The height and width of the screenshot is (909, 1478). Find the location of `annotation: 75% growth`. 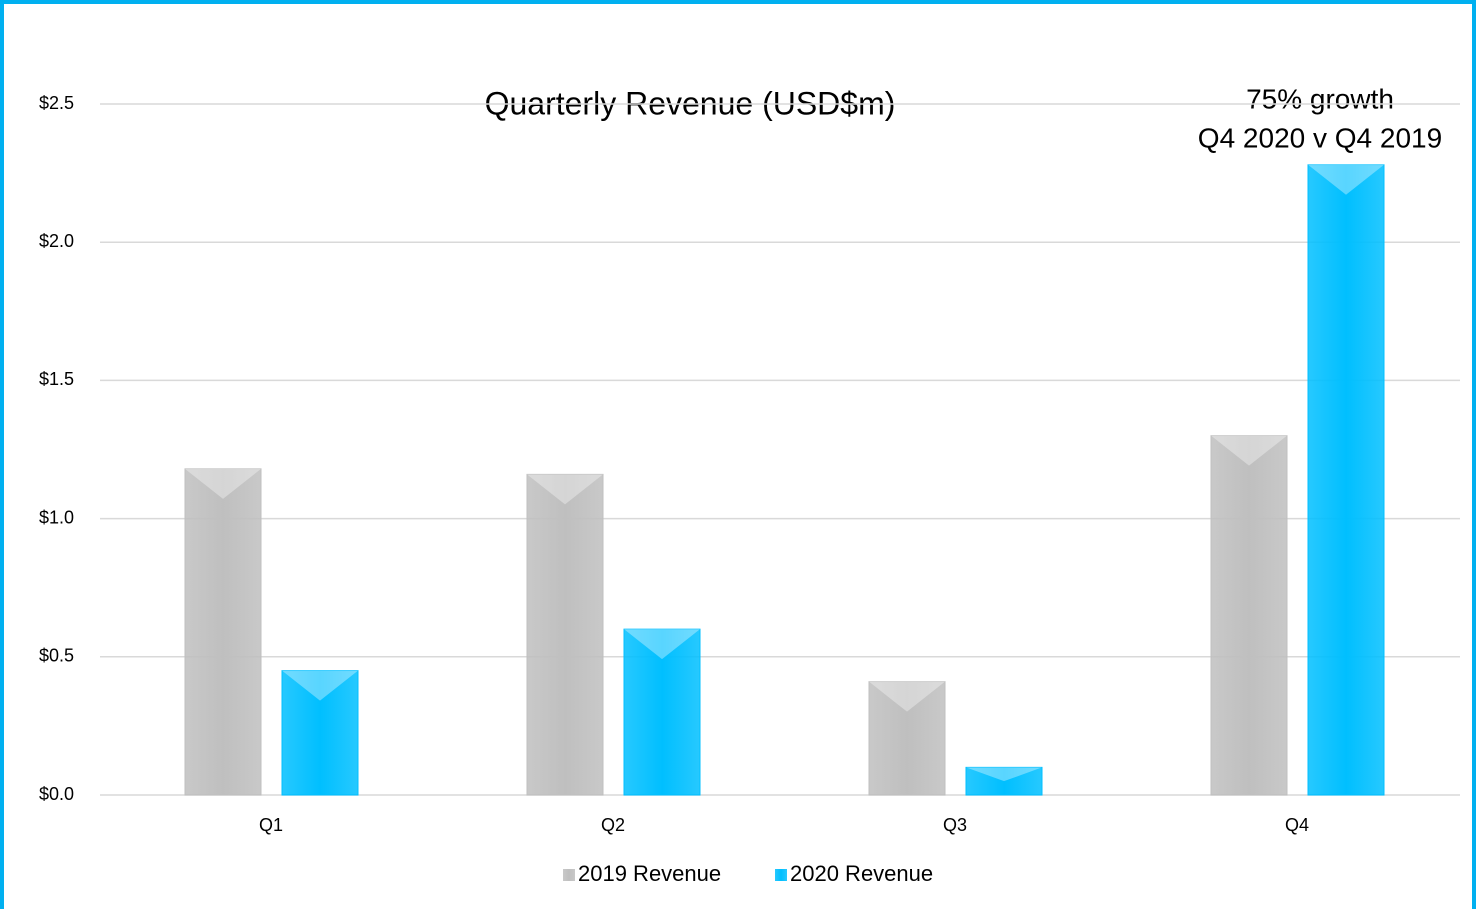

annotation: 75% growth is located at coordinates (1320, 98).